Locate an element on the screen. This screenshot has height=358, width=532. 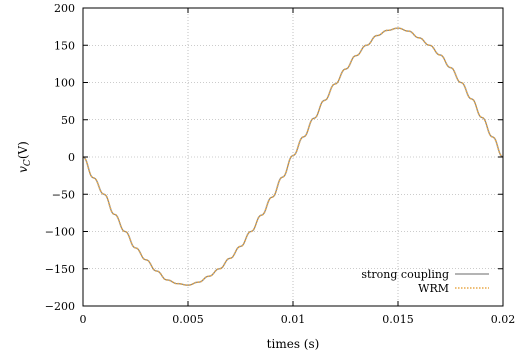
legend-label: WRM is located at coordinates (433, 288).